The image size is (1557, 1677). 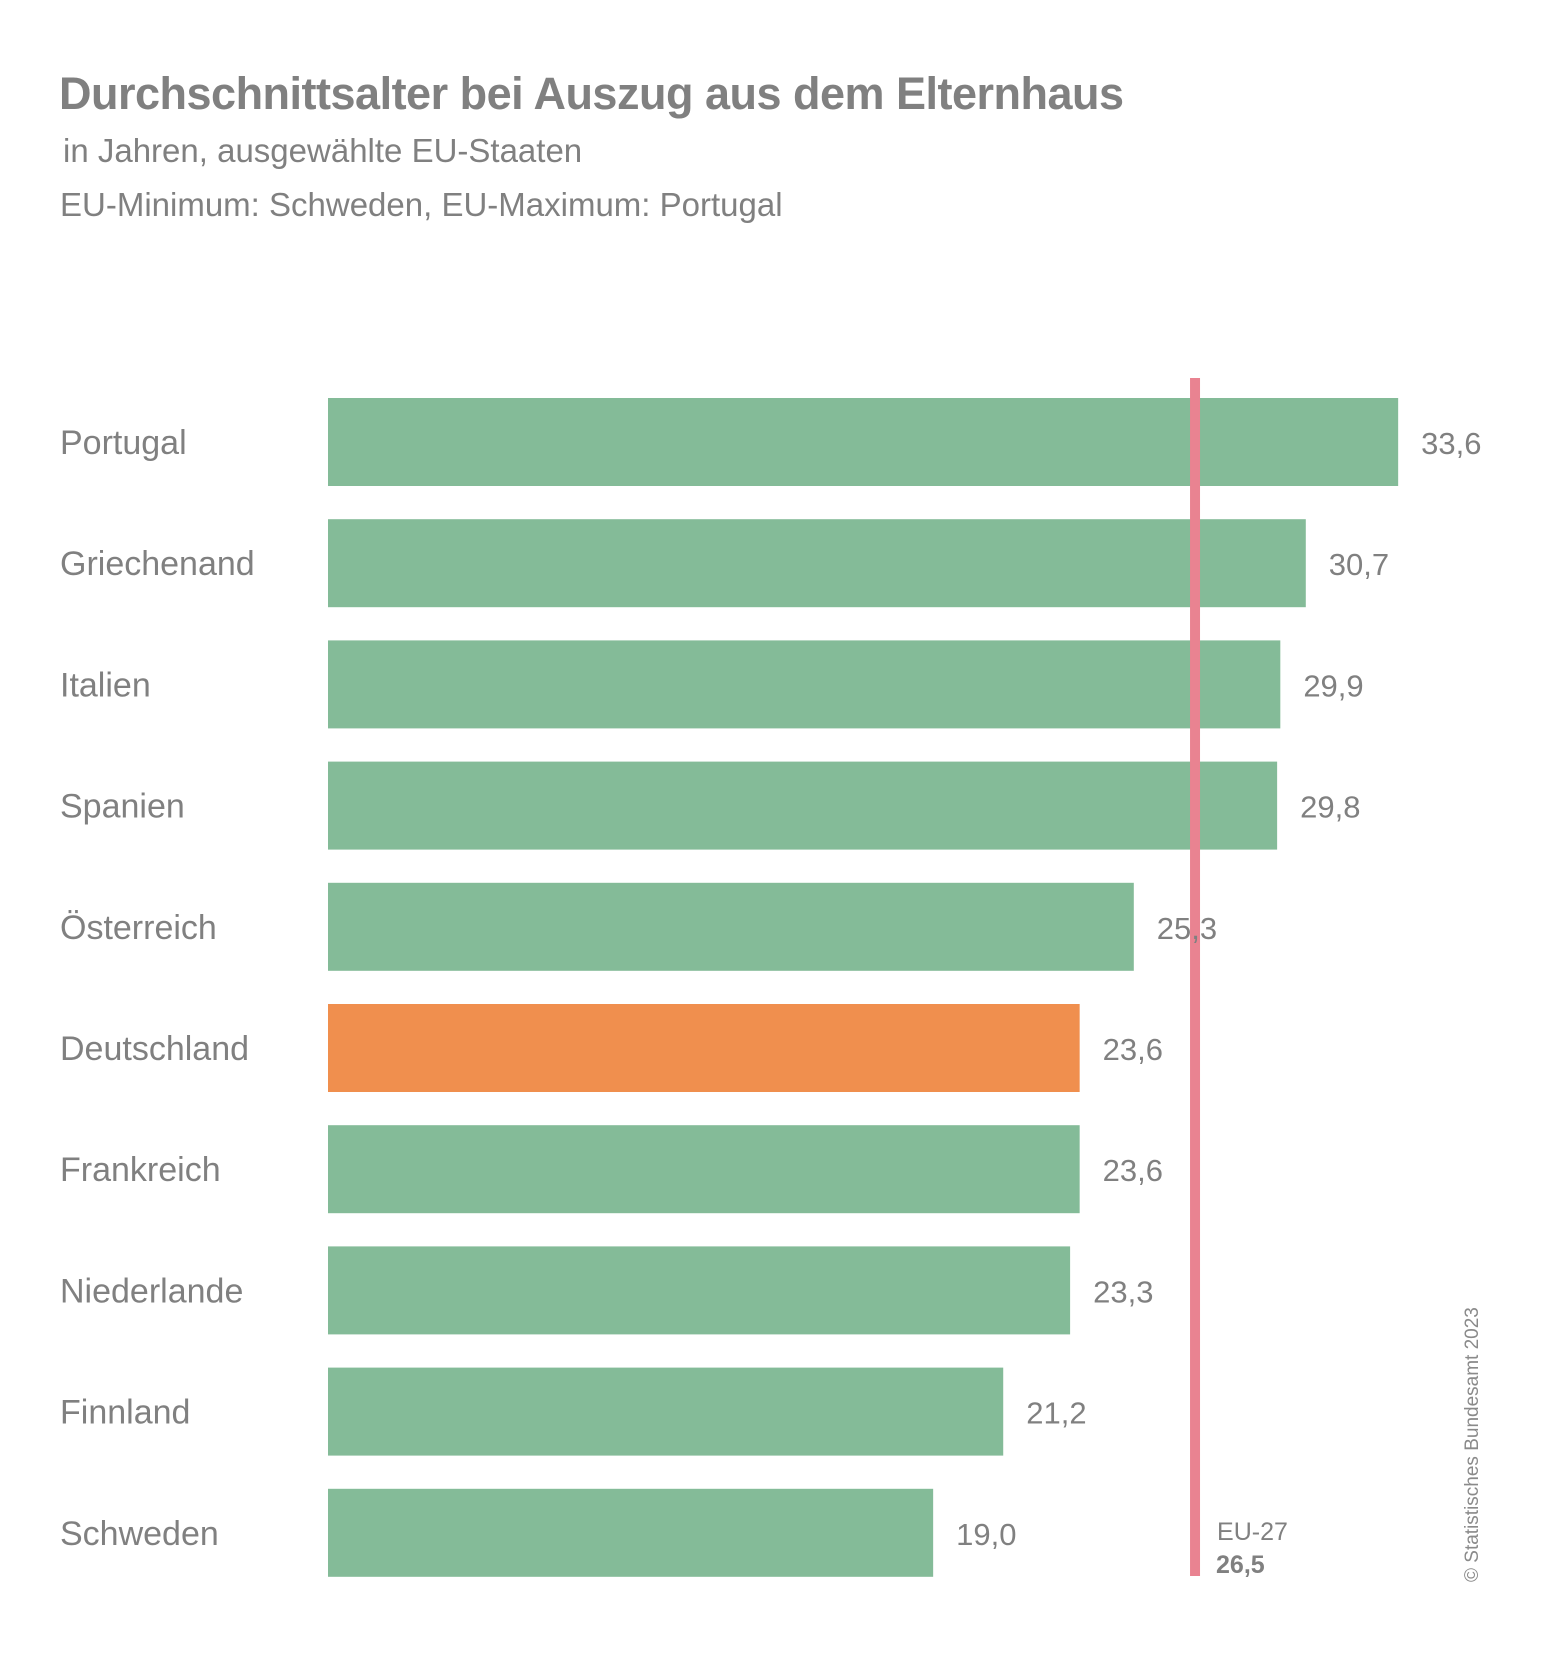 What do you see at coordinates (804, 684) in the screenshot?
I see `bar-italien` at bounding box center [804, 684].